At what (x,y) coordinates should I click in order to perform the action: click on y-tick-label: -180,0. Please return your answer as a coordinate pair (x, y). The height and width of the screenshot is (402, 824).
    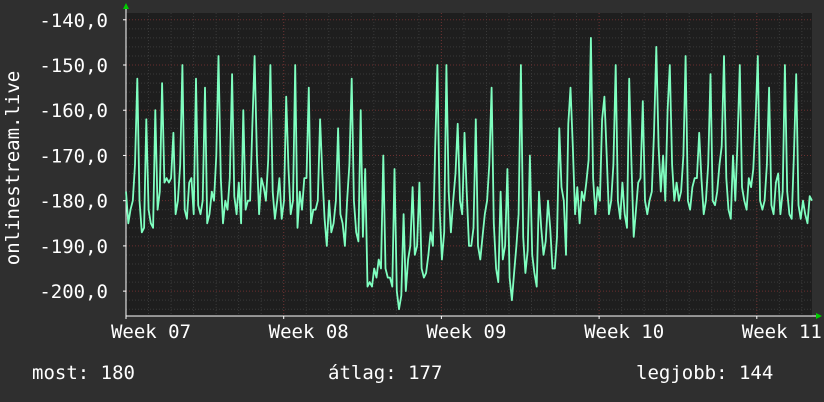
    Looking at the image, I should click on (73, 202).